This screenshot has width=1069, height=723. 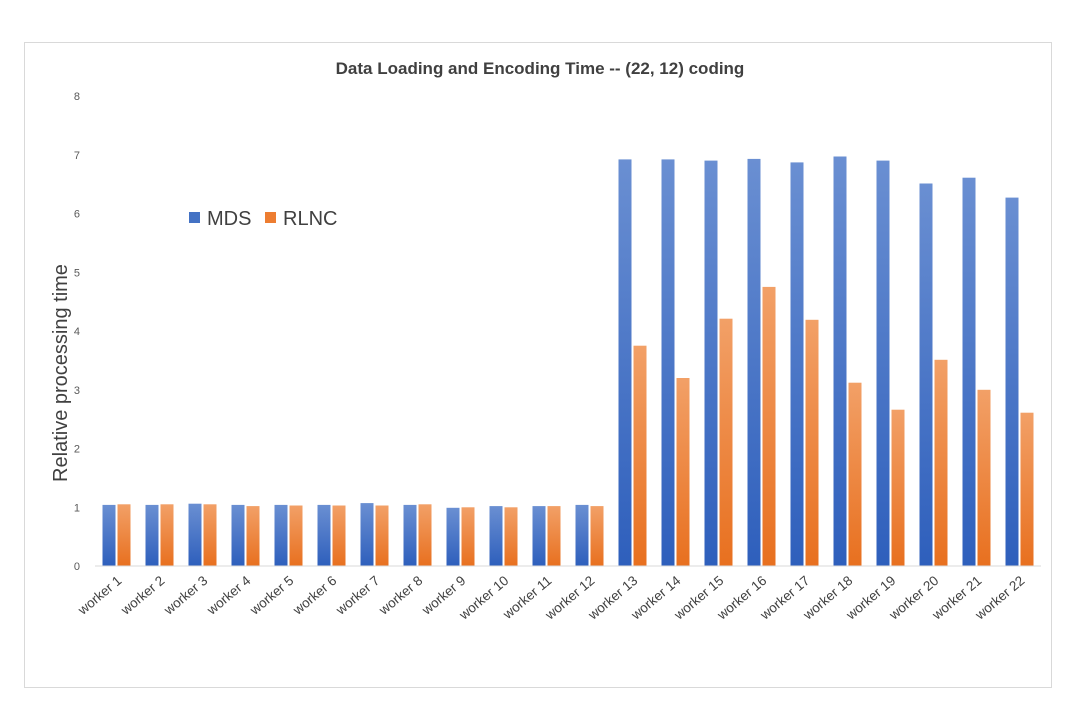 What do you see at coordinates (77, 97) in the screenshot?
I see `y-tick-label: 8` at bounding box center [77, 97].